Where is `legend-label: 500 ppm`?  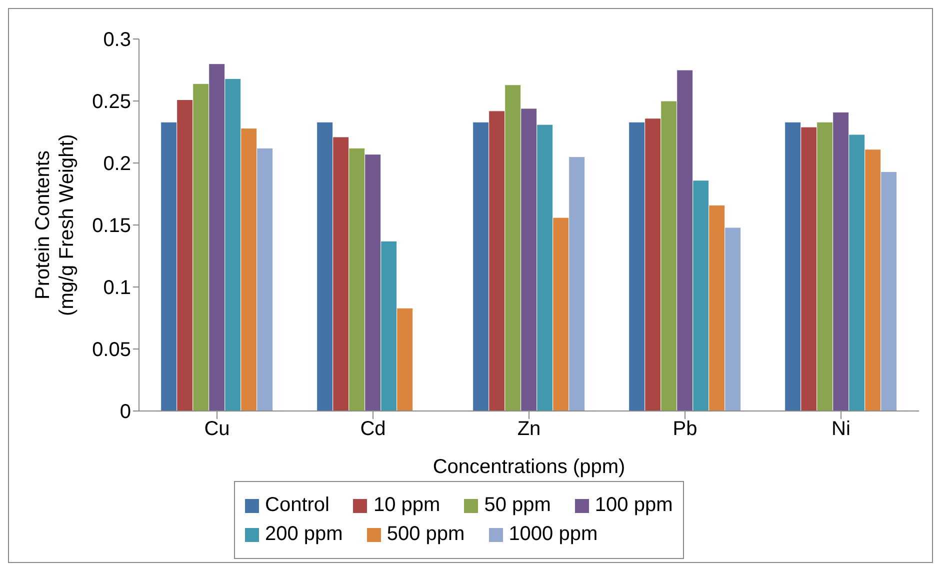 legend-label: 500 ppm is located at coordinates (425, 534).